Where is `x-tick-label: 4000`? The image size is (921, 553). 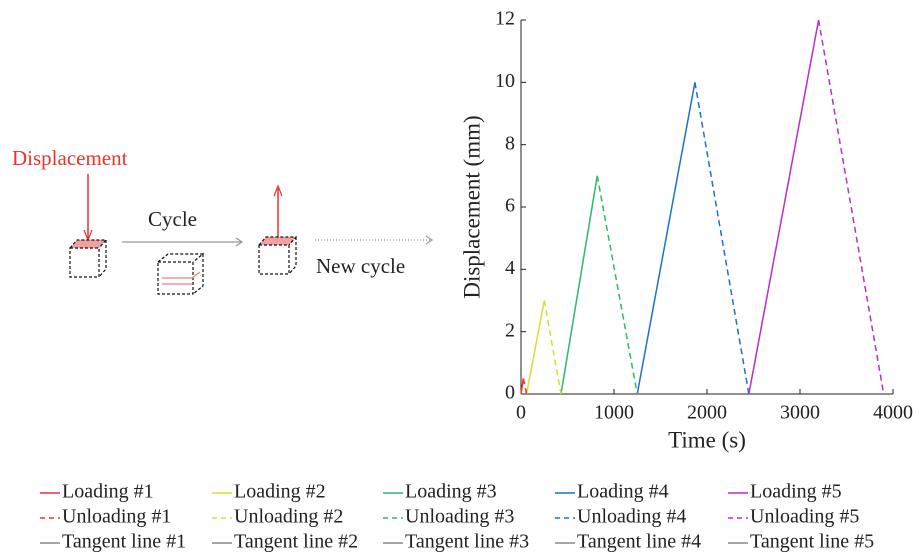
x-tick-label: 4000 is located at coordinates (893, 413).